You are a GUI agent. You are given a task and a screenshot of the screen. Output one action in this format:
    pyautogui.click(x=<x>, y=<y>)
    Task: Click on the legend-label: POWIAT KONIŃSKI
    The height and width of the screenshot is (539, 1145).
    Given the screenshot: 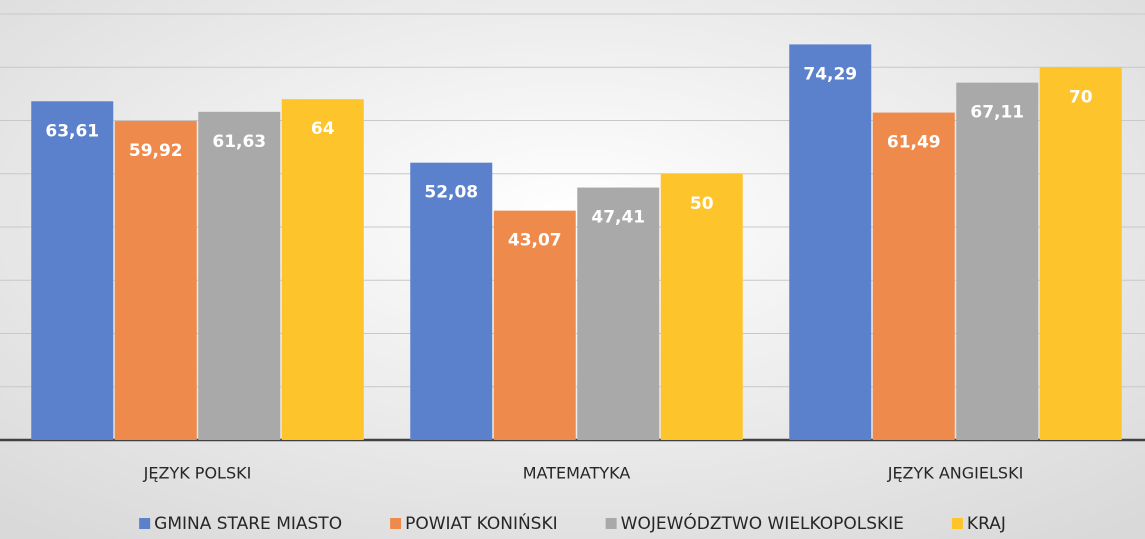 What is the action you would take?
    pyautogui.click(x=481, y=523)
    